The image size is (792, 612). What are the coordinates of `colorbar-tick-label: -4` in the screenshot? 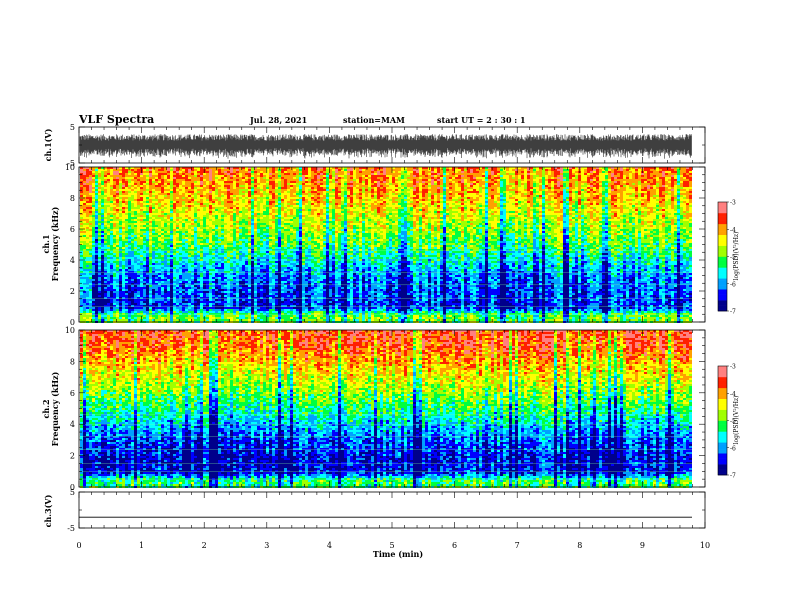 It's located at (733, 230).